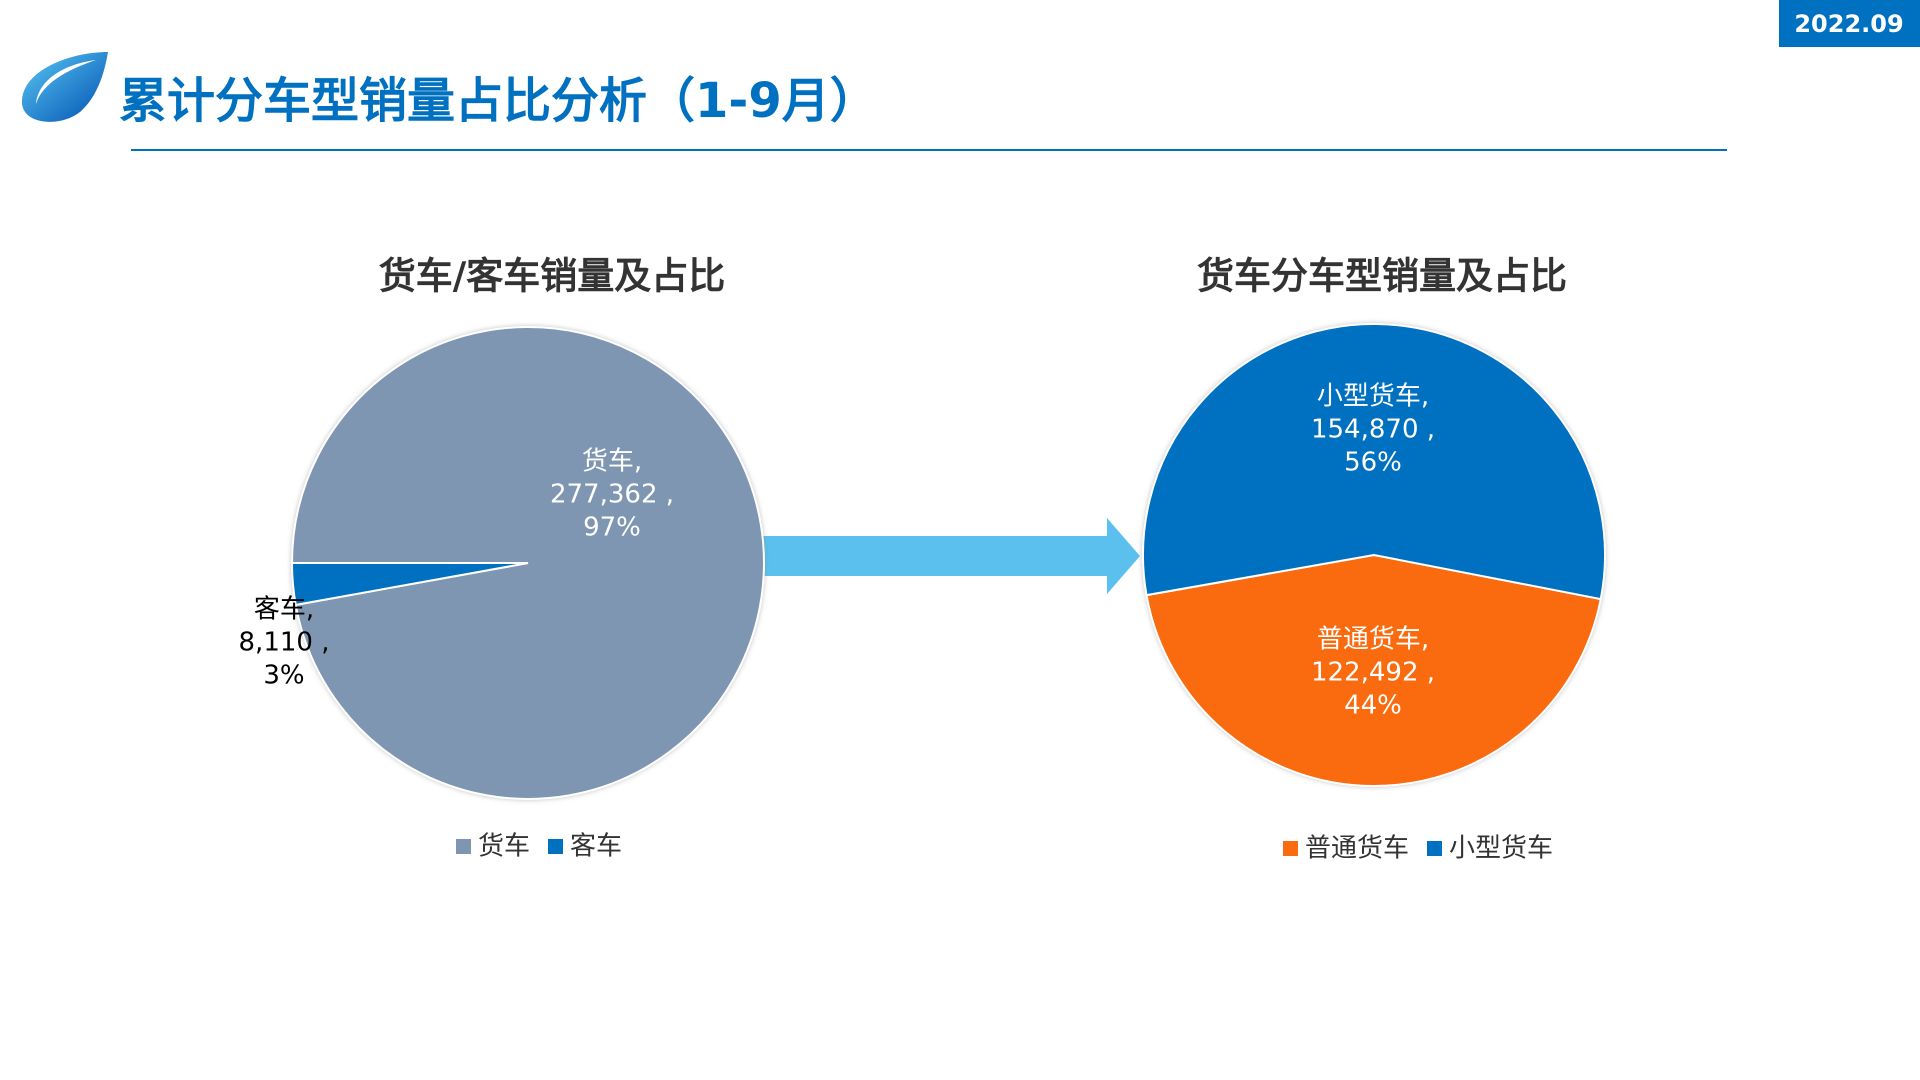 This screenshot has width=1920, height=1080. I want to click on data-label: 普通货车,, so click(1373, 640).